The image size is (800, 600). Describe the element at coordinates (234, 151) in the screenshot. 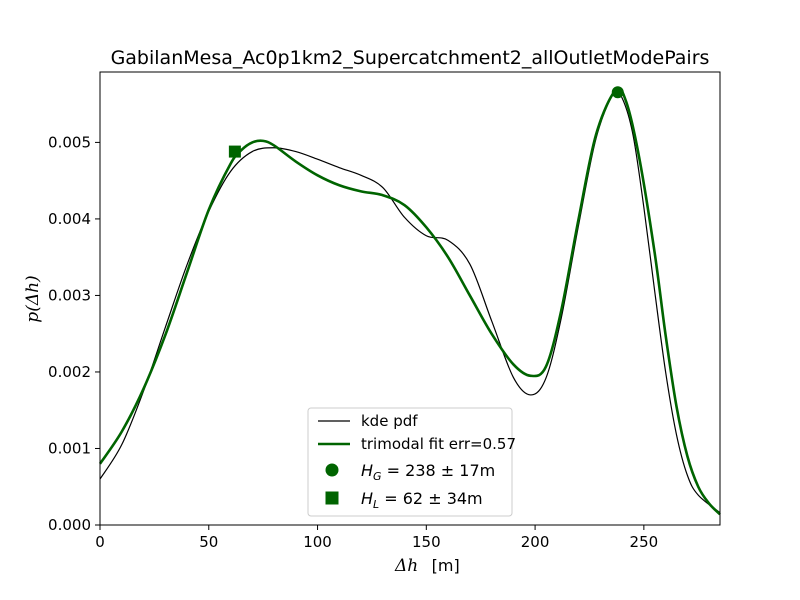

I see `marker-hl` at that location.